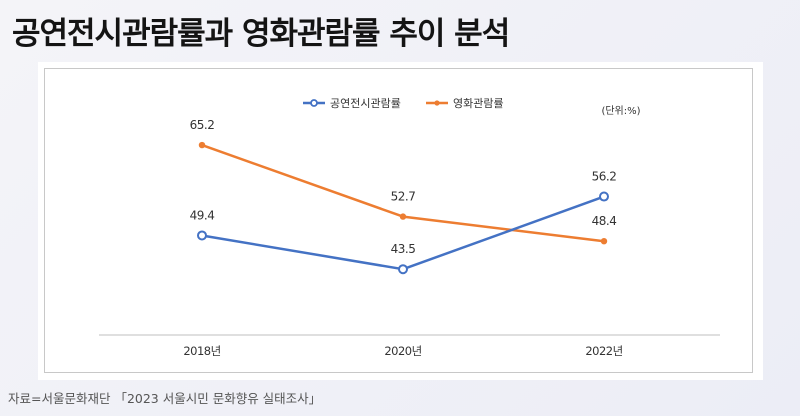  I want to click on data-label: 52.7, so click(403, 197).